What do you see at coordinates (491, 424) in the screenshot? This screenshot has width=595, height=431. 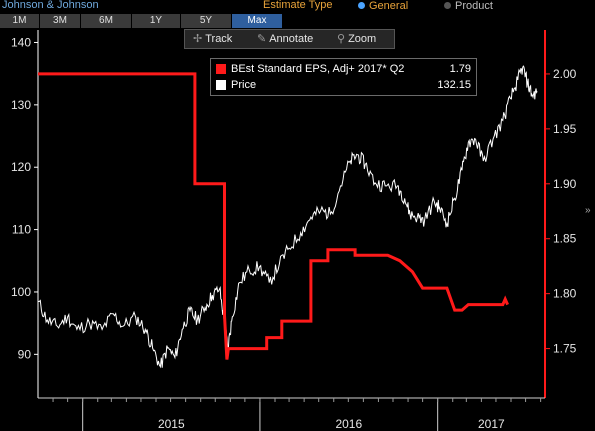 I see `x-tick-label: 2017` at bounding box center [491, 424].